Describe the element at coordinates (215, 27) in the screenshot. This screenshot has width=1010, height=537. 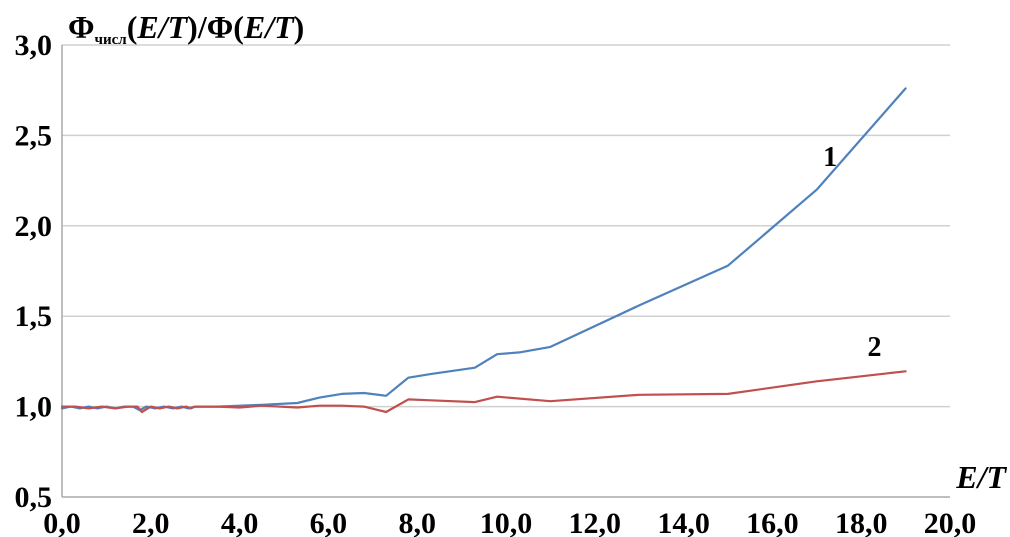
I see `y-axis-title-mid: )/Φ(` at that location.